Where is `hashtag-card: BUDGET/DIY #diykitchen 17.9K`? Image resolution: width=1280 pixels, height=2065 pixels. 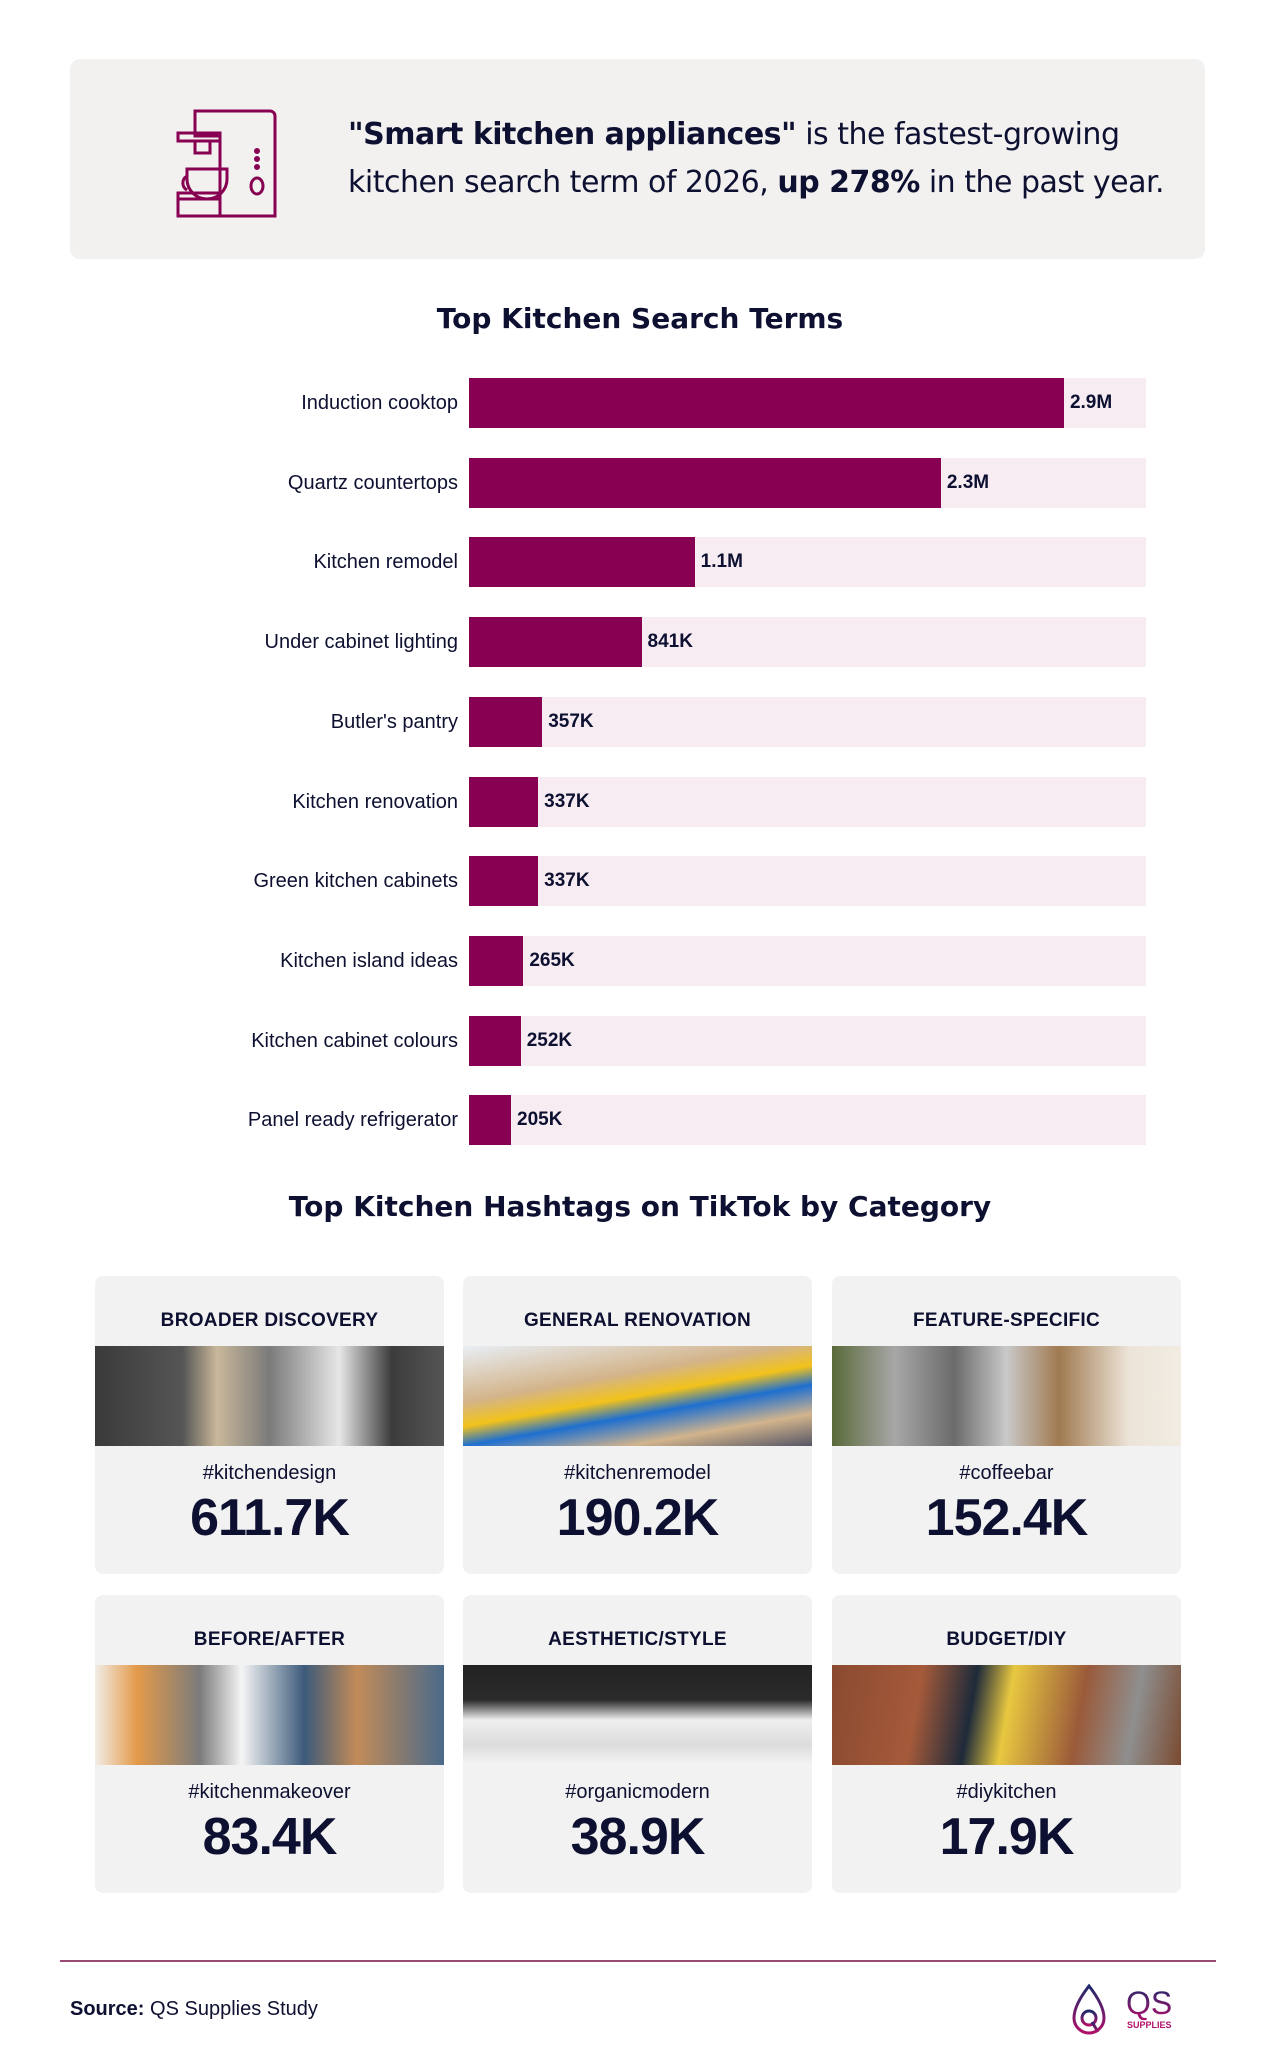
hashtag-card: BUDGET/DIY #diykitchen 17.9K is located at coordinates (1006, 1744).